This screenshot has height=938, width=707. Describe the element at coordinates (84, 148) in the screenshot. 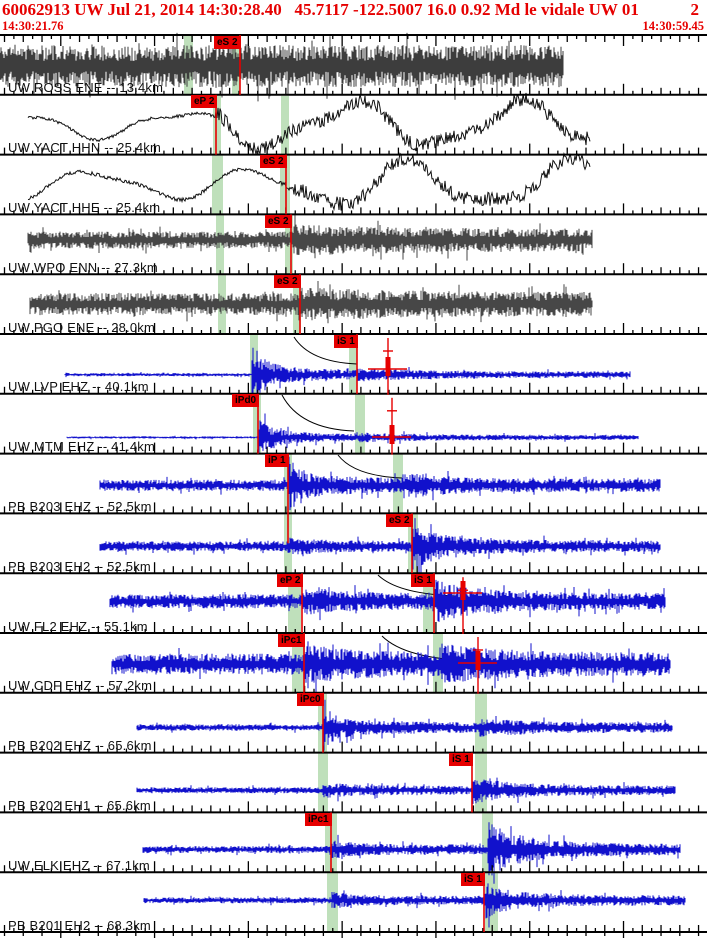

I see `station-label: UW YACT HHN -- 25.4km` at that location.